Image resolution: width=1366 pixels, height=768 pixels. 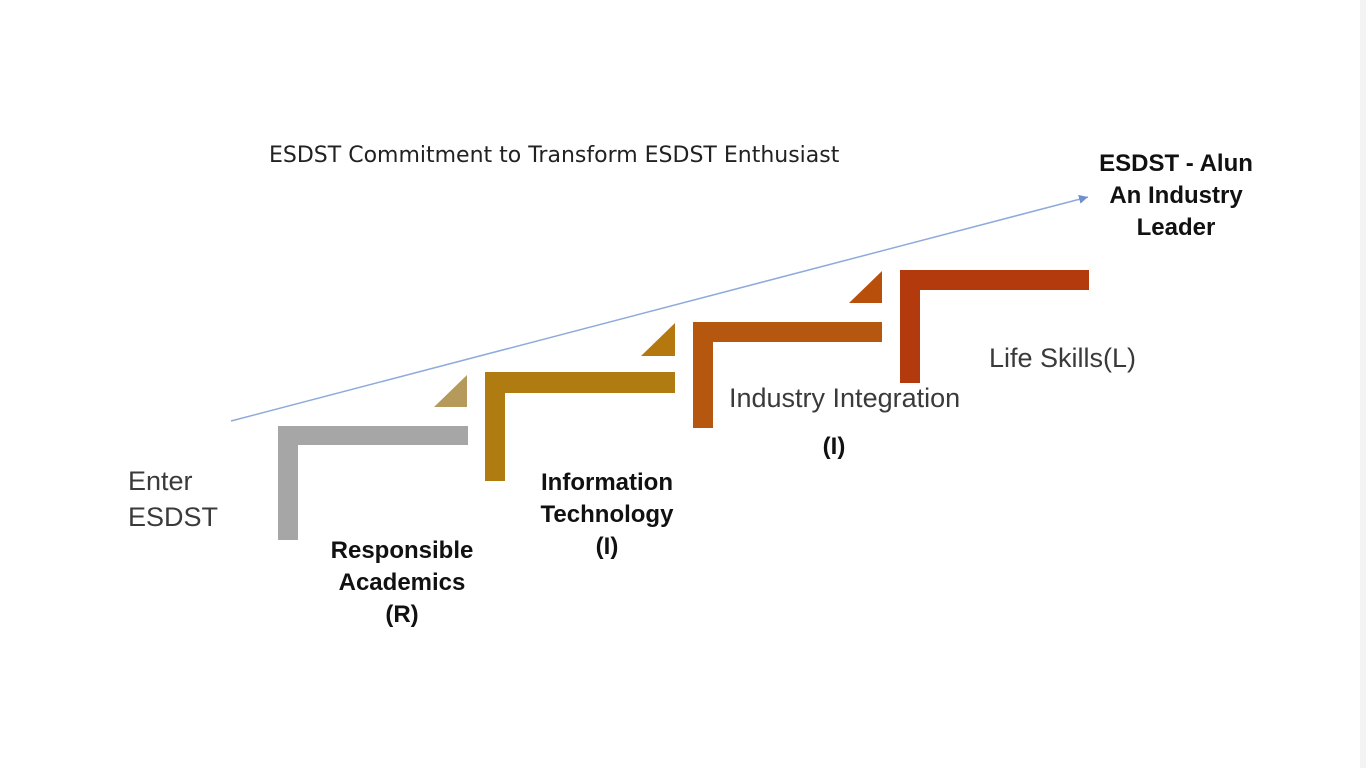 What do you see at coordinates (402, 550) in the screenshot?
I see `step-1-line-1: Responsible` at bounding box center [402, 550].